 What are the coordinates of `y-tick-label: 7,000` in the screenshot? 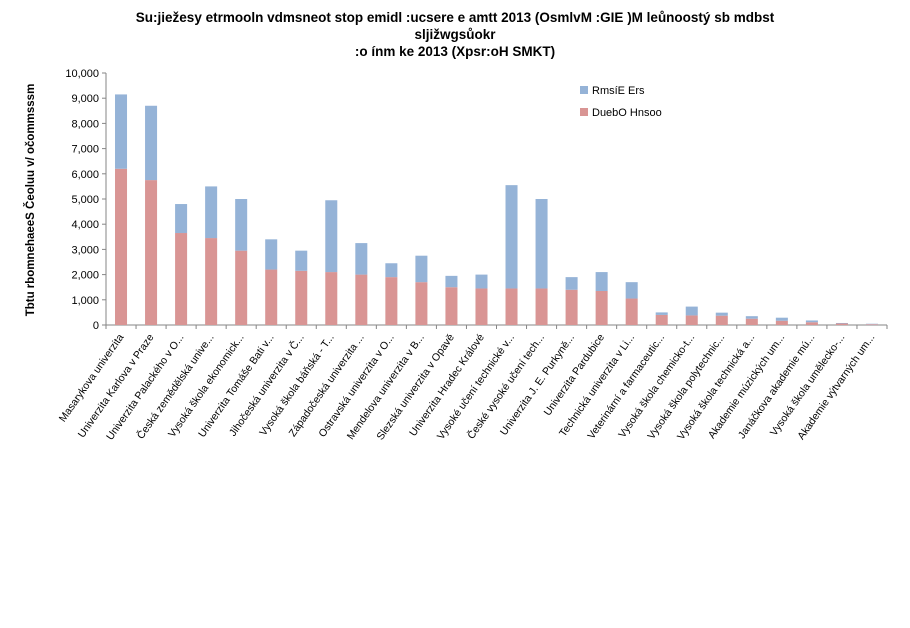 It's located at (85, 150).